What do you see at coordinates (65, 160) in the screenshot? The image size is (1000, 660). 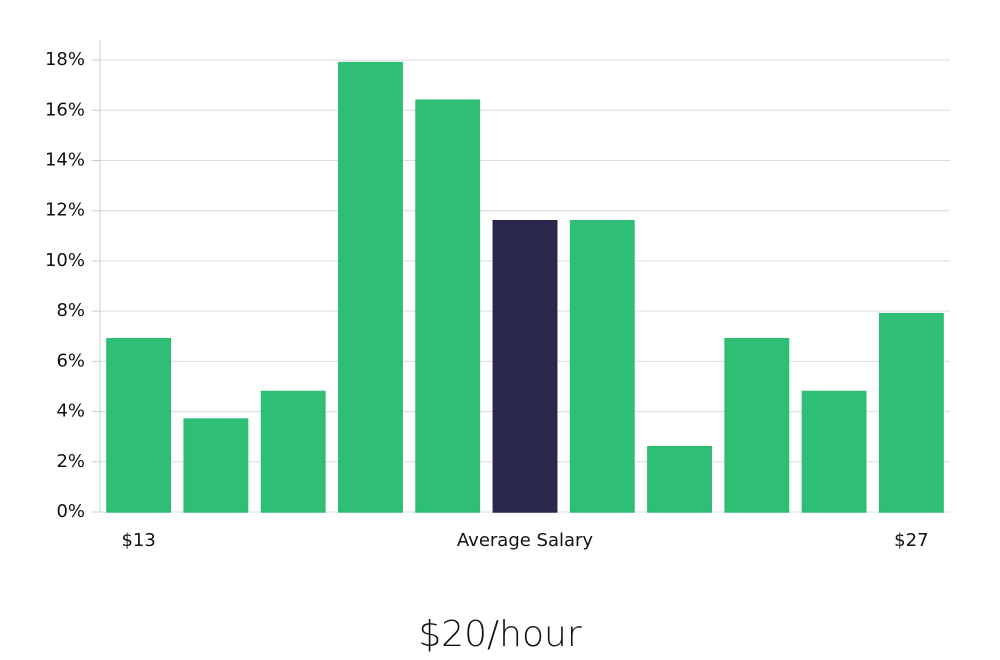 I see `y-tick-label: 14%` at bounding box center [65, 160].